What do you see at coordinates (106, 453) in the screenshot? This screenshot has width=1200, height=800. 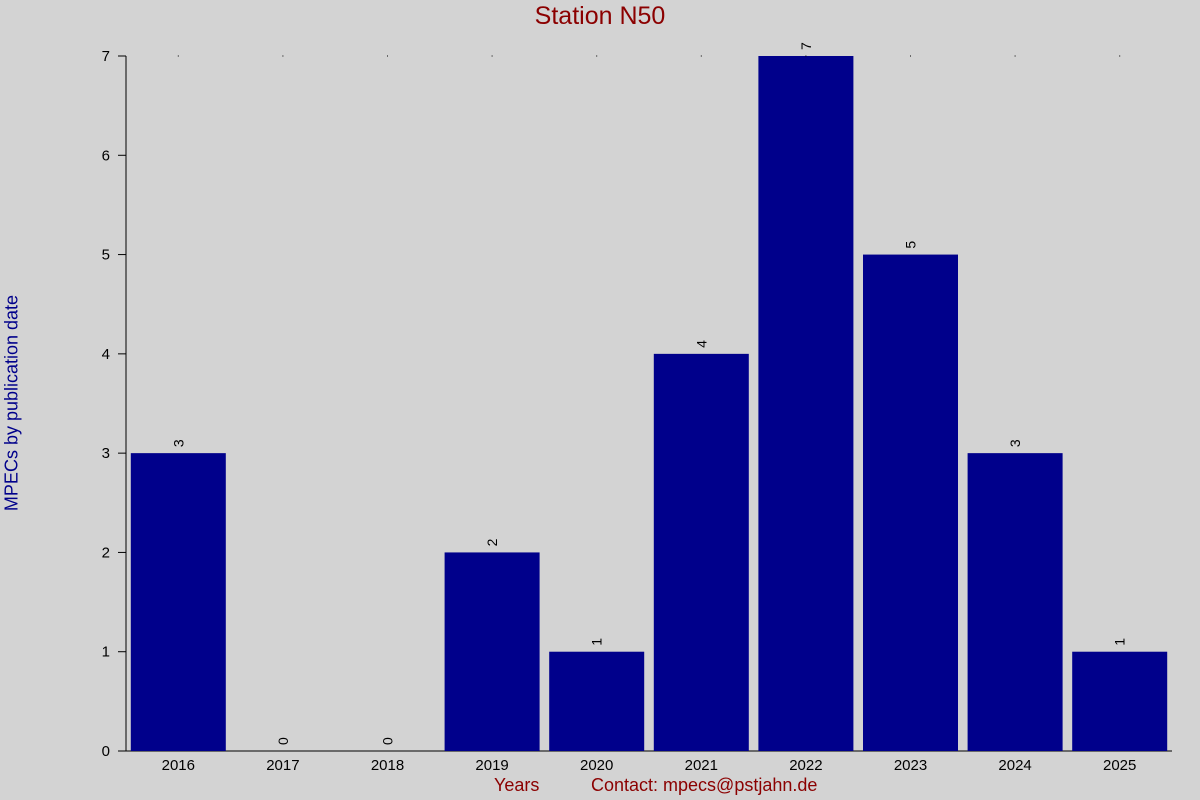 I see `y-tick-label: 3` at bounding box center [106, 453].